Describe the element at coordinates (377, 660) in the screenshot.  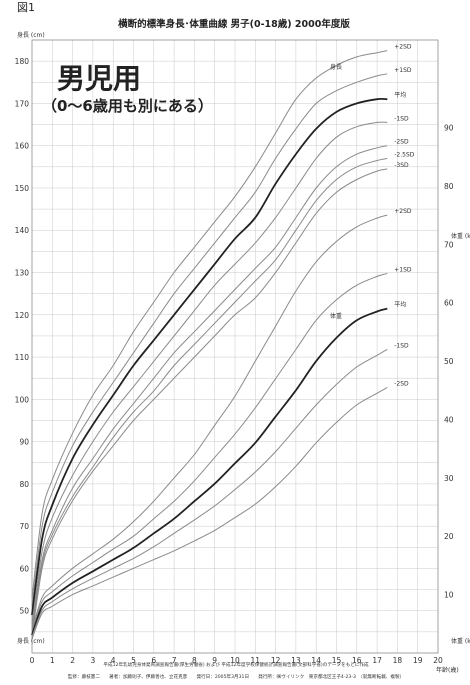
I see `x-tick-label: 17` at that location.